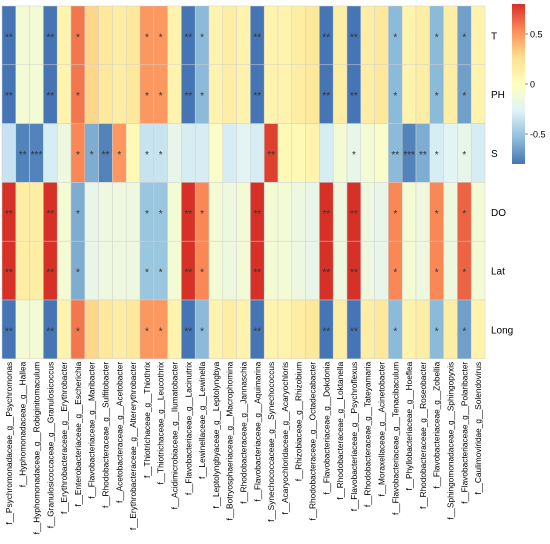 This screenshot has height=544, width=550. Describe the element at coordinates (502, 330) in the screenshot. I see `row-label: Long` at that location.